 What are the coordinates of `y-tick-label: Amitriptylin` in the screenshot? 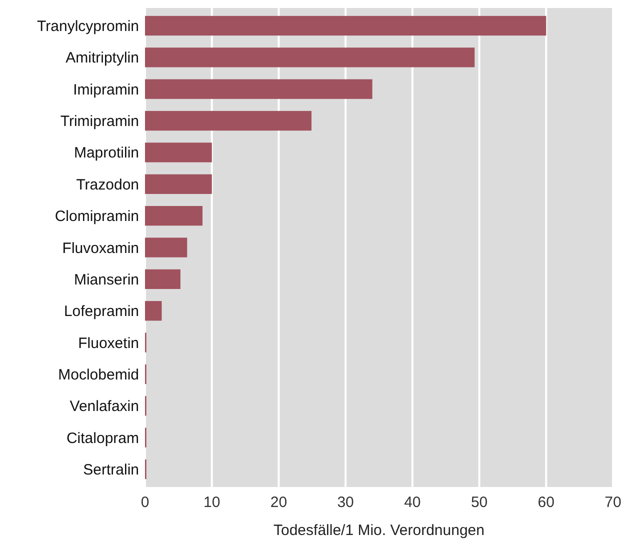 It's located at (102, 58).